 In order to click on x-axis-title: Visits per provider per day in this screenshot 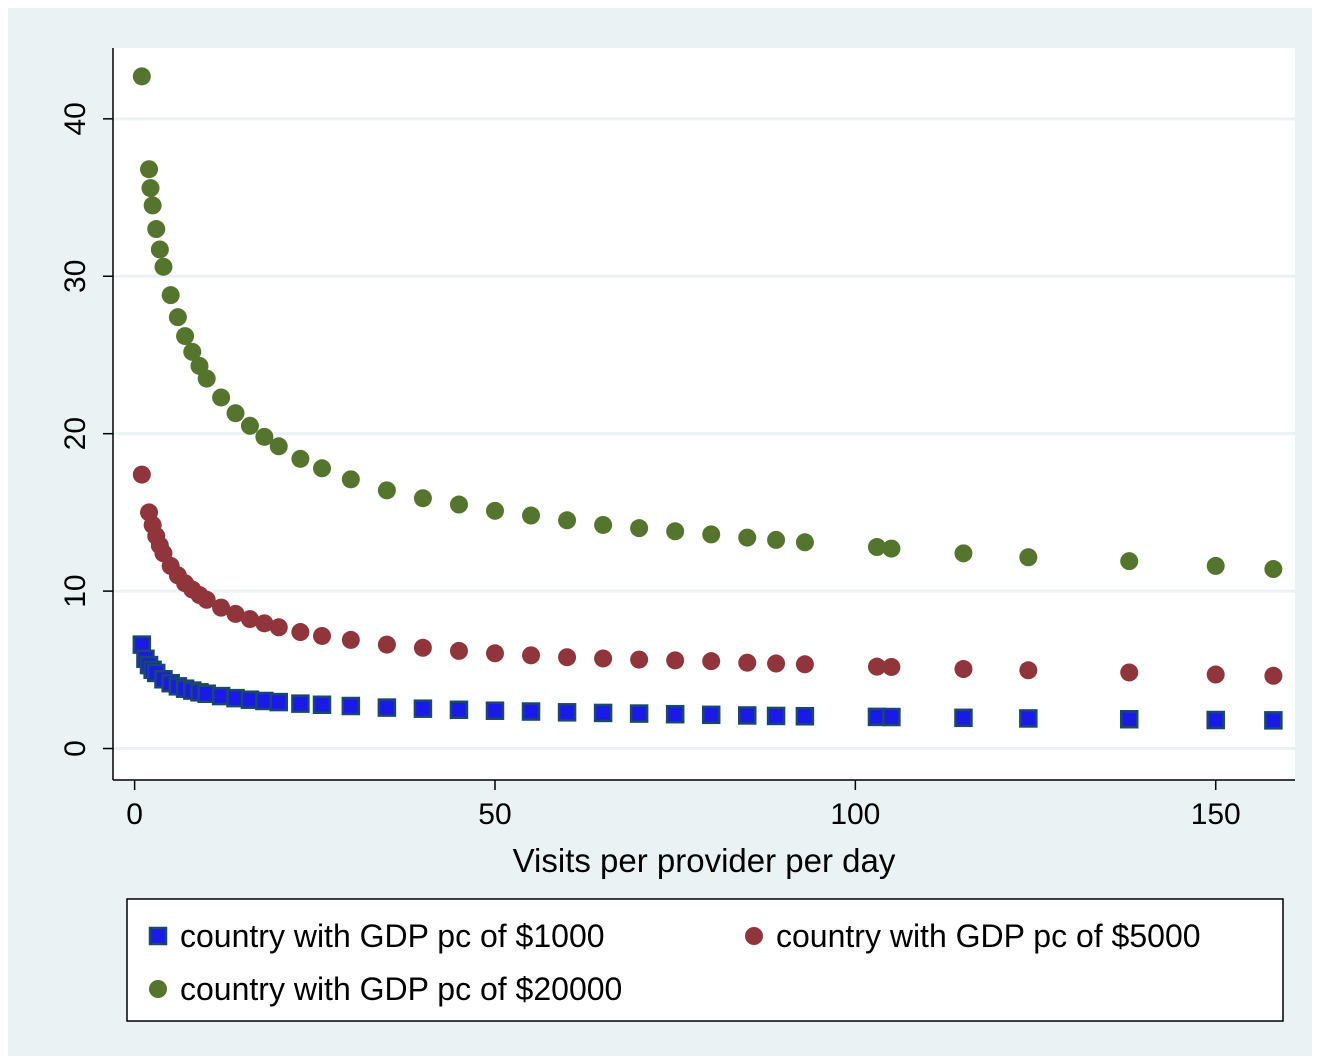, I will do `click(704, 860)`.